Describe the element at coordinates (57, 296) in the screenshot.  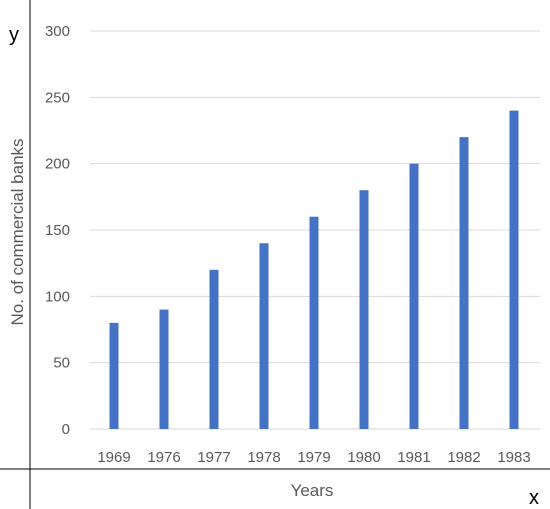
I see `y-tick-label: 100` at that location.